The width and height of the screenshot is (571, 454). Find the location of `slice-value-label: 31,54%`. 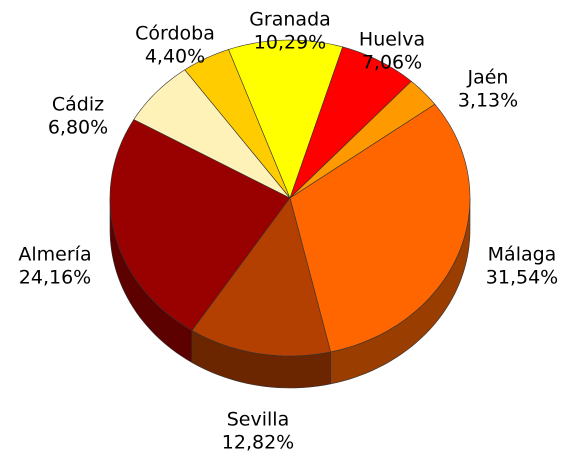

slice-value-label: 31,54% is located at coordinates (522, 278).